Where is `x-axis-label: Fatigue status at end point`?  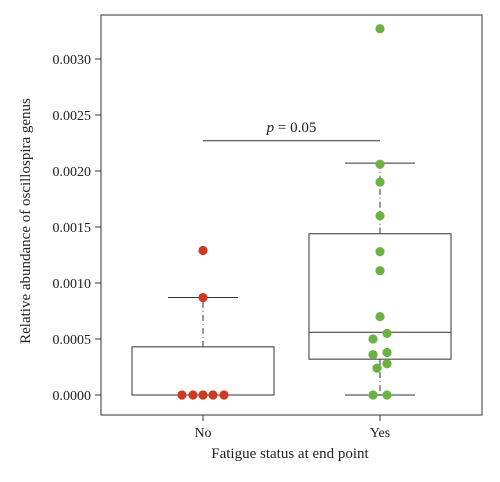
x-axis-label: Fatigue status at end point is located at coordinates (290, 454).